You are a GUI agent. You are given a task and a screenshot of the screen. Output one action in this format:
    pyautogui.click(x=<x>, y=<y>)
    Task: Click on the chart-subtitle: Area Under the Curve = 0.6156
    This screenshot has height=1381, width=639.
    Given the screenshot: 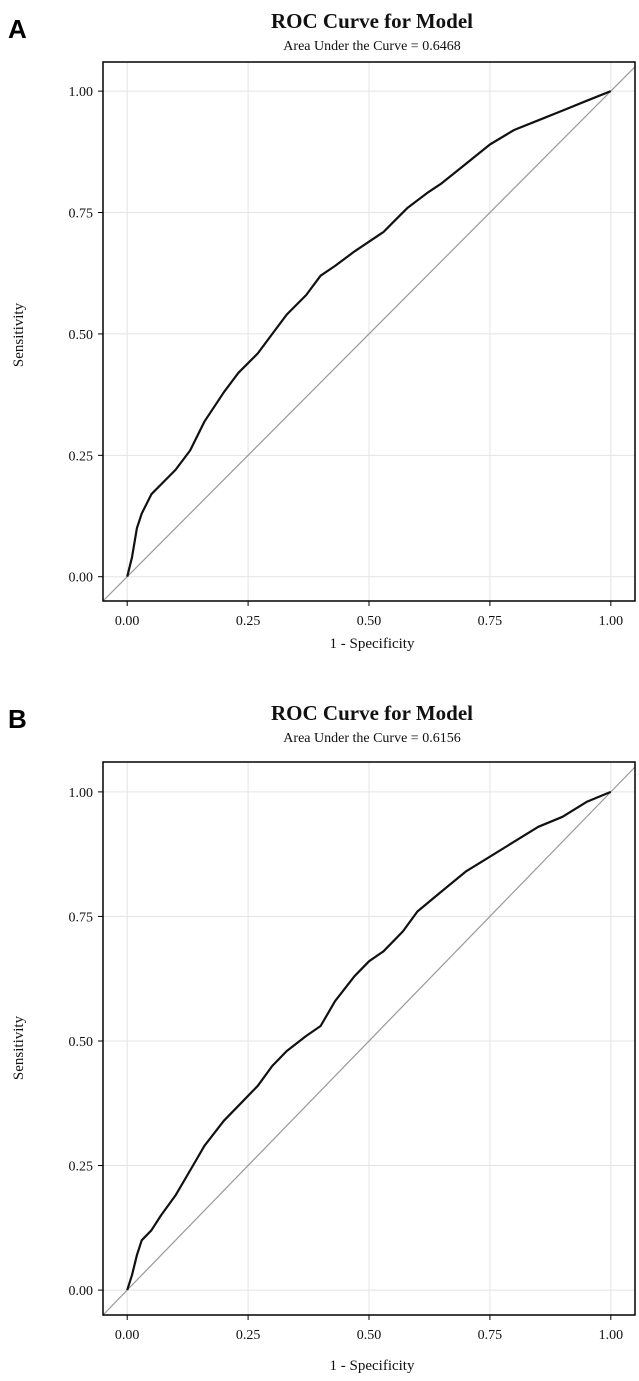 What is the action you would take?
    pyautogui.click(x=371, y=738)
    